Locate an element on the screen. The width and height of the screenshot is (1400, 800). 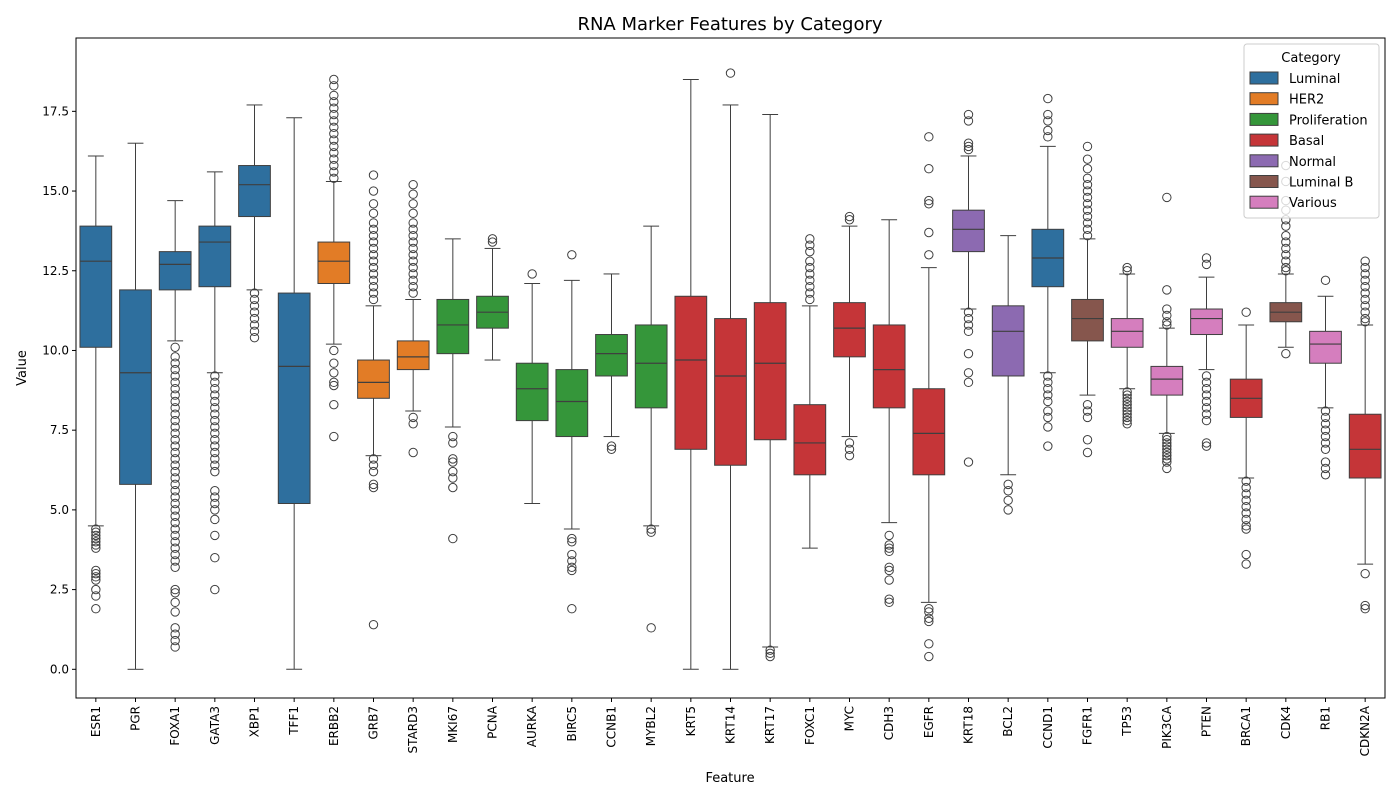
legend-label: Proliferation is located at coordinates (1328, 120).